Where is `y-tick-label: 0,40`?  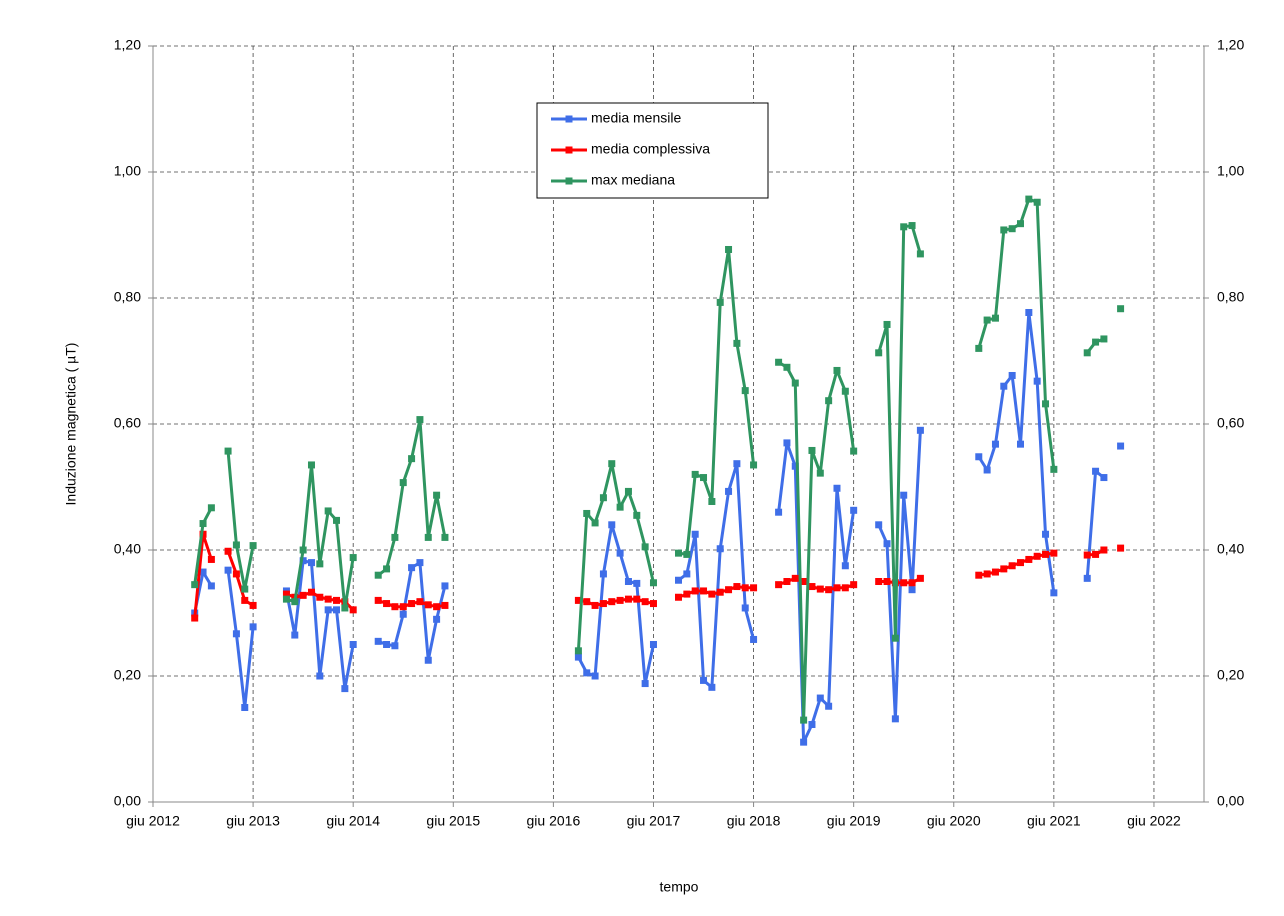
y-tick-label: 0,40 is located at coordinates (127, 549).